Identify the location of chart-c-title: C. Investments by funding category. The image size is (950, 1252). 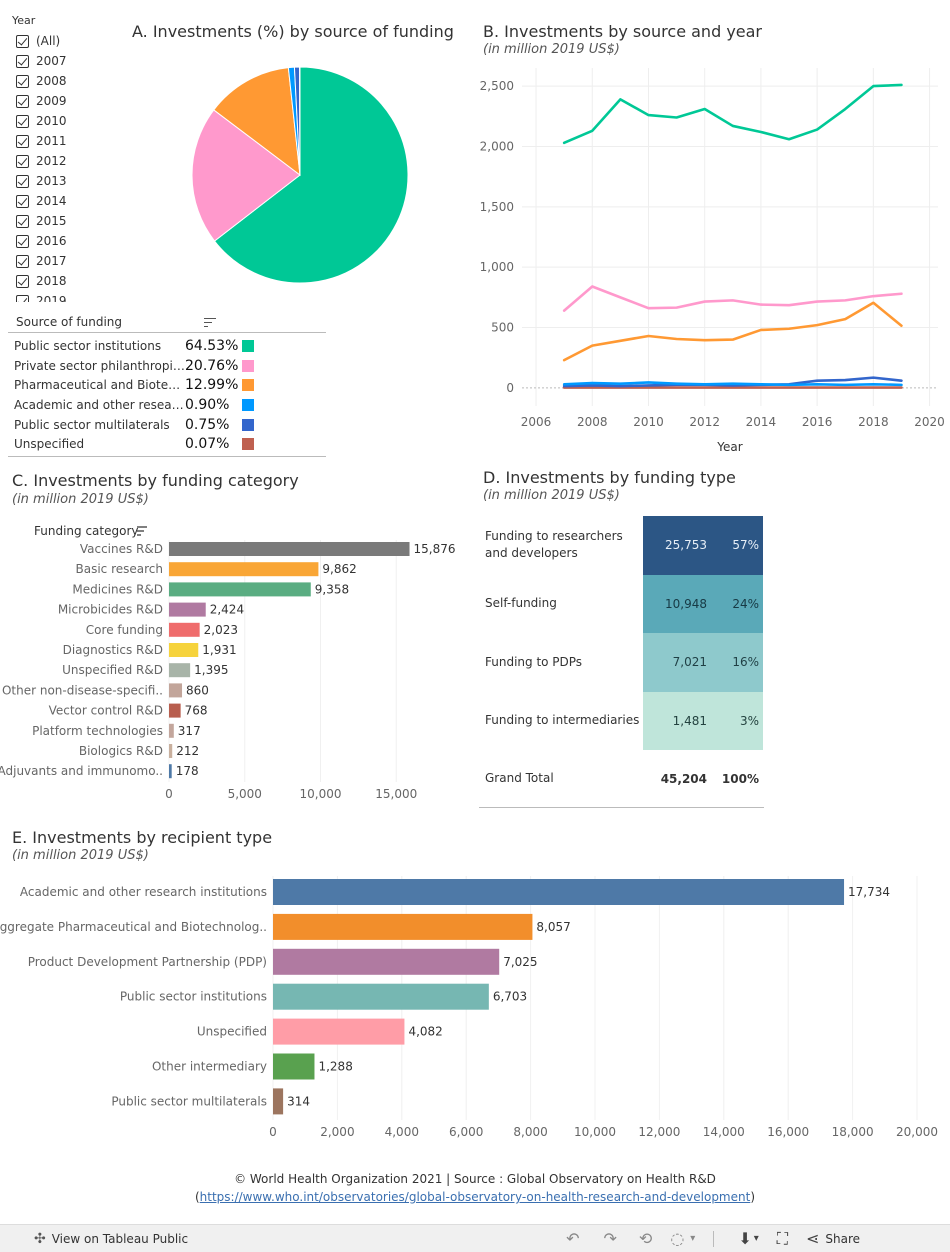
(155, 480).